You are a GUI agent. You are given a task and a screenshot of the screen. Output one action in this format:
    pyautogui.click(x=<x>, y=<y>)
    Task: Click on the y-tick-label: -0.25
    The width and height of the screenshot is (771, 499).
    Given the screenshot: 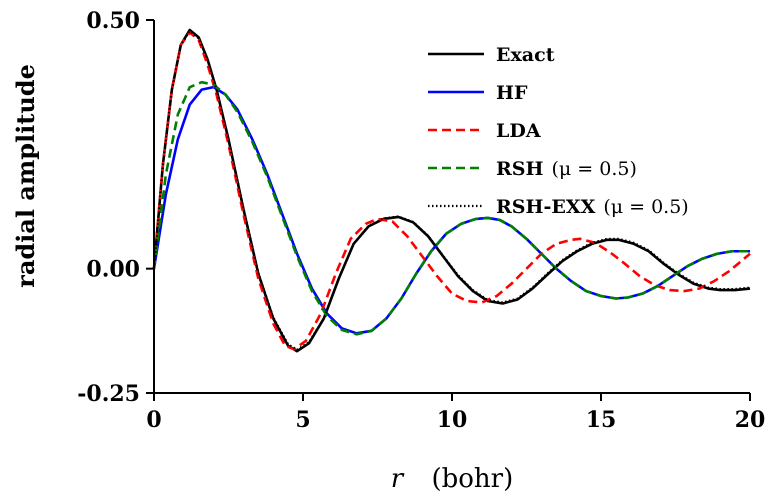 What is the action you would take?
    pyautogui.click(x=108, y=394)
    